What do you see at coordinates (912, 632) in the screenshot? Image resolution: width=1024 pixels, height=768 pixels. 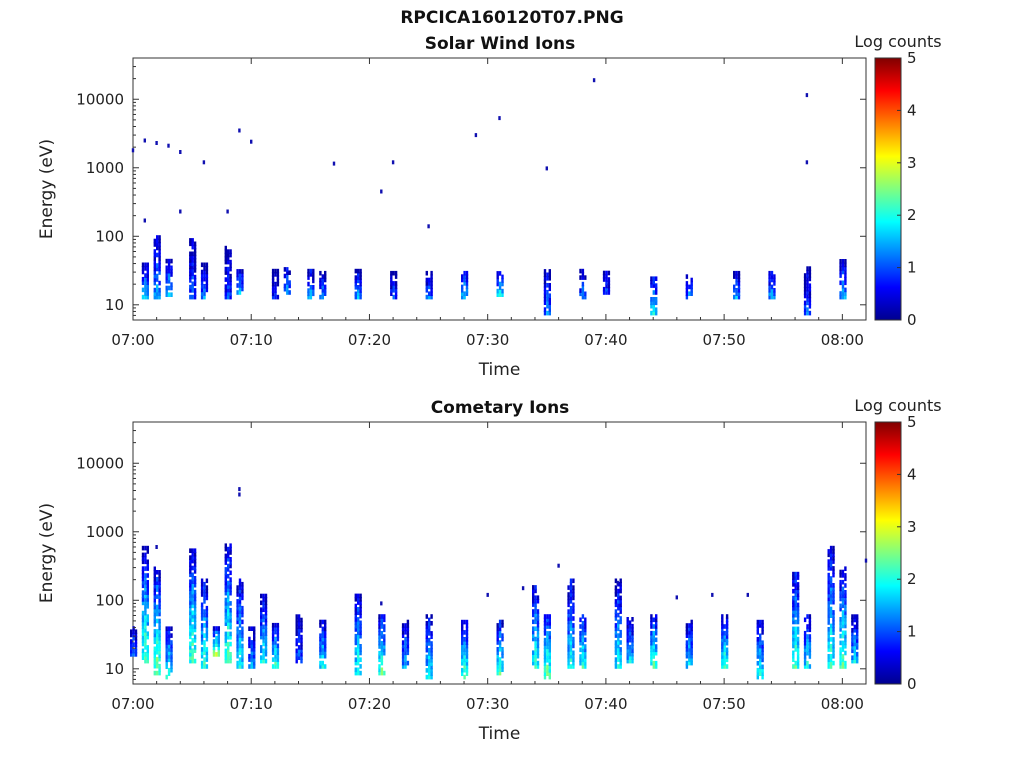 I see `colorbar-tick-label: 1` at bounding box center [912, 632].